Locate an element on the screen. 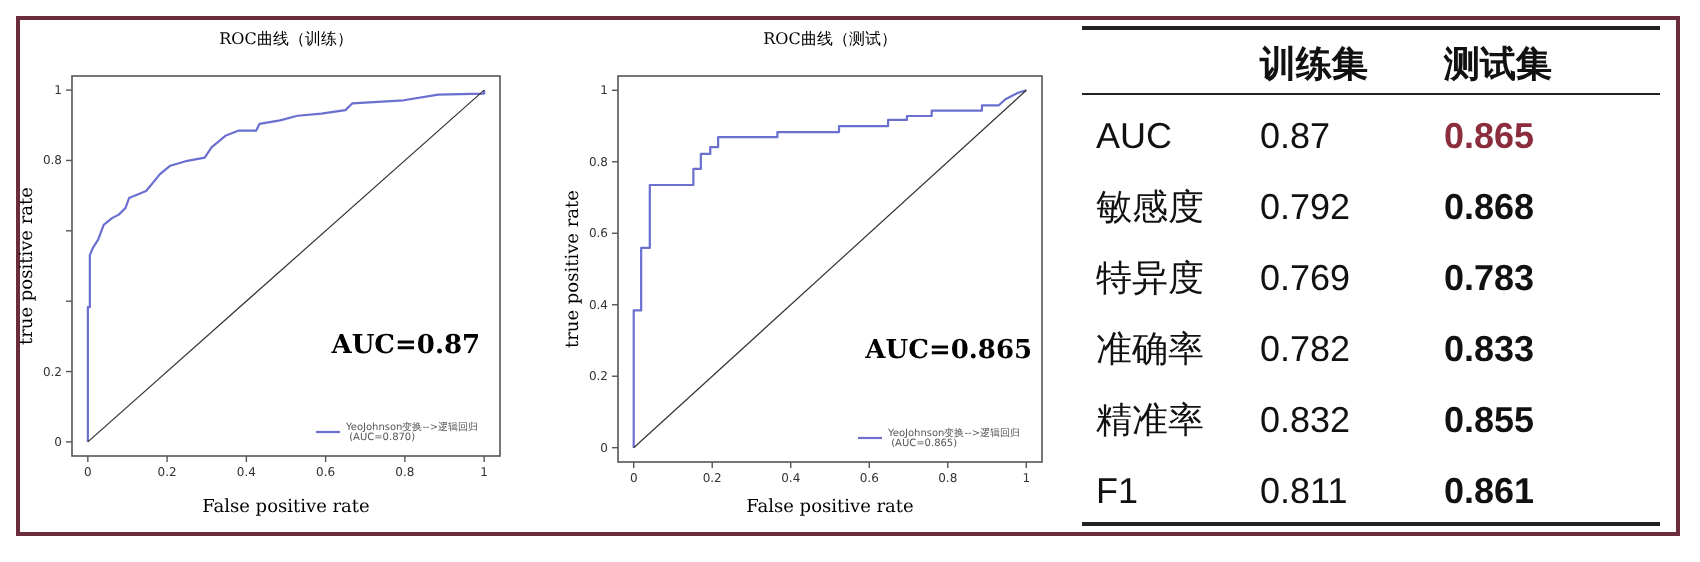 The image size is (1700, 562). text: 0.87 is located at coordinates (1295, 136).